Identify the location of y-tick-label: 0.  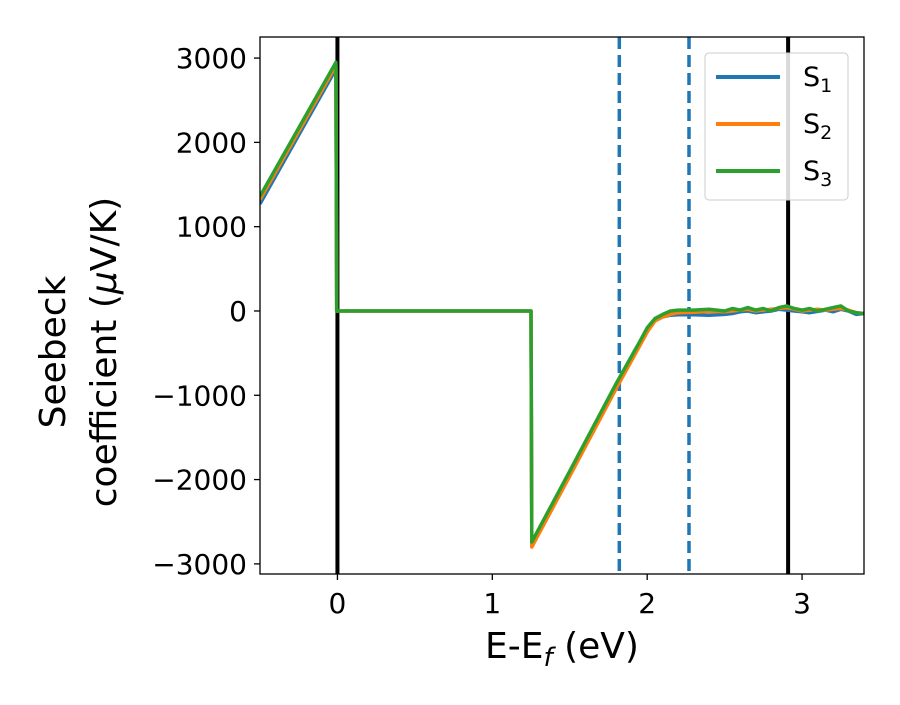
(238, 311).